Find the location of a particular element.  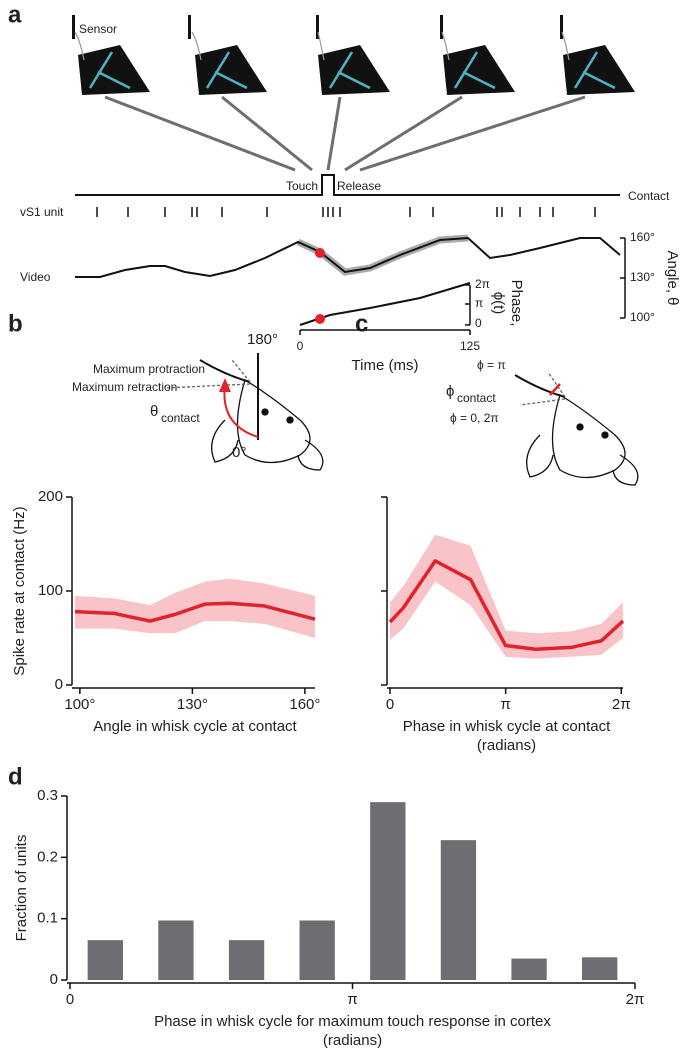

x-tick-label: 100° is located at coordinates (79, 704).